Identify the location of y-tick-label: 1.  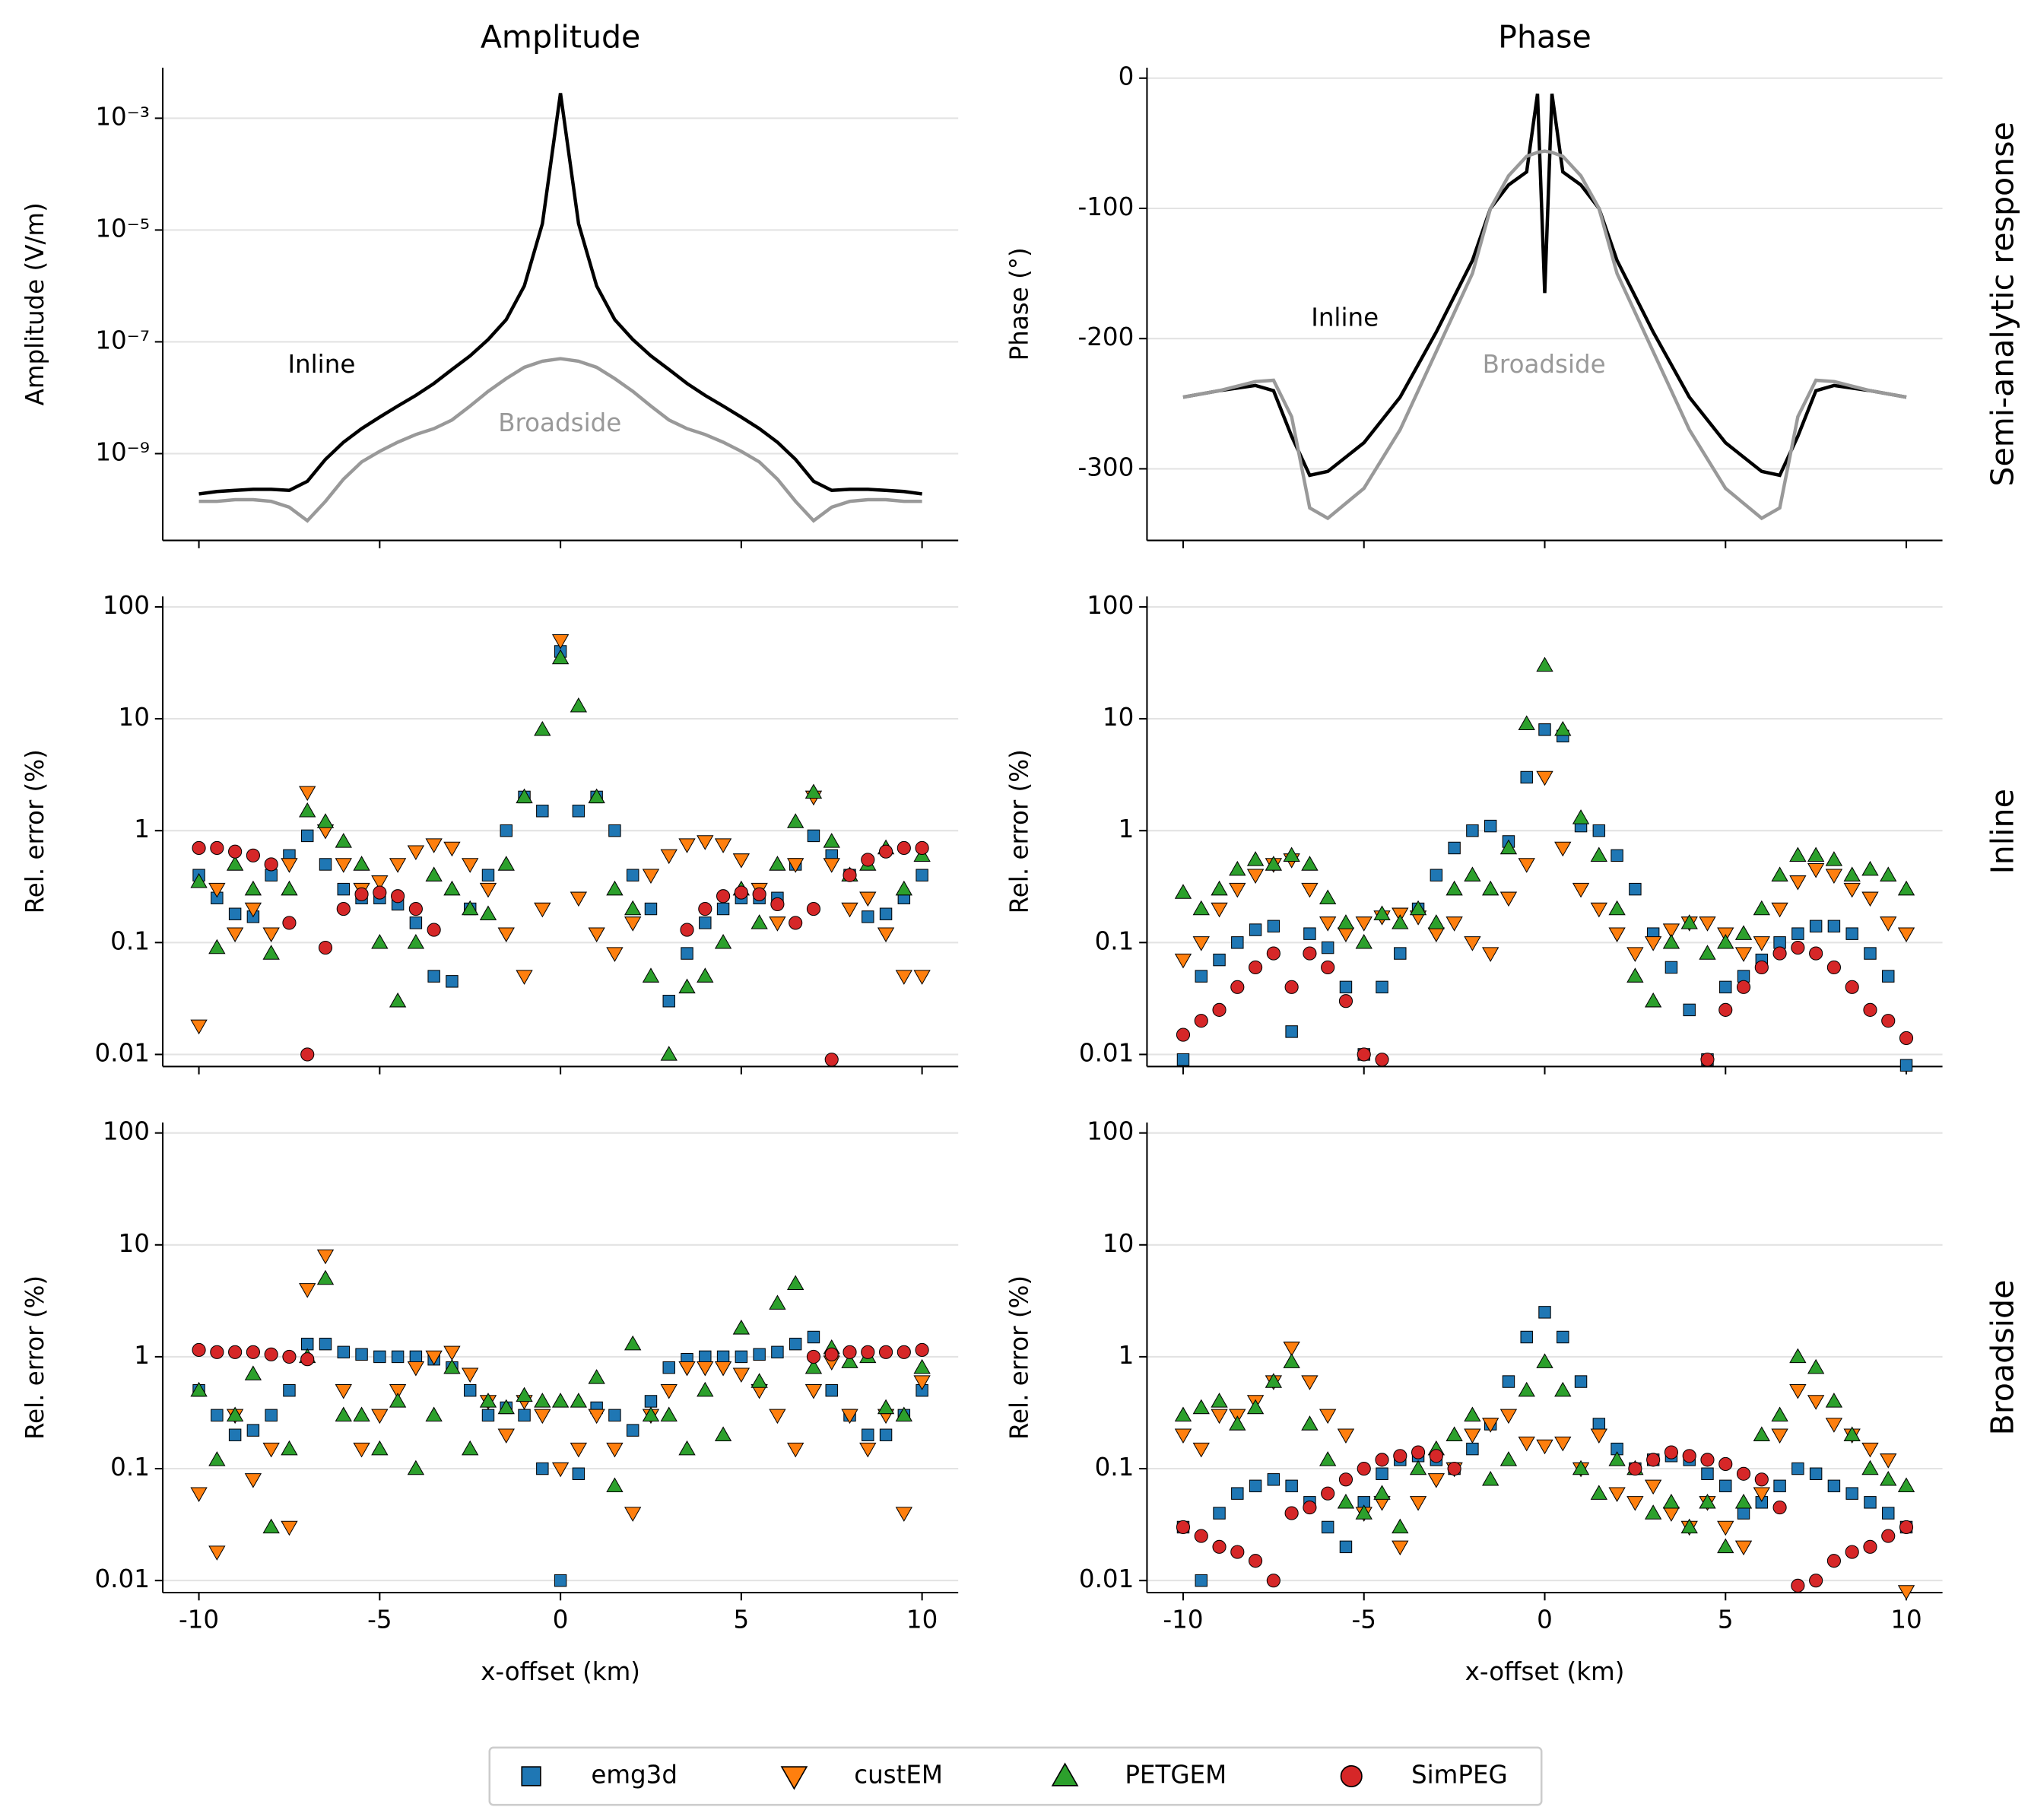
(1127, 1356).